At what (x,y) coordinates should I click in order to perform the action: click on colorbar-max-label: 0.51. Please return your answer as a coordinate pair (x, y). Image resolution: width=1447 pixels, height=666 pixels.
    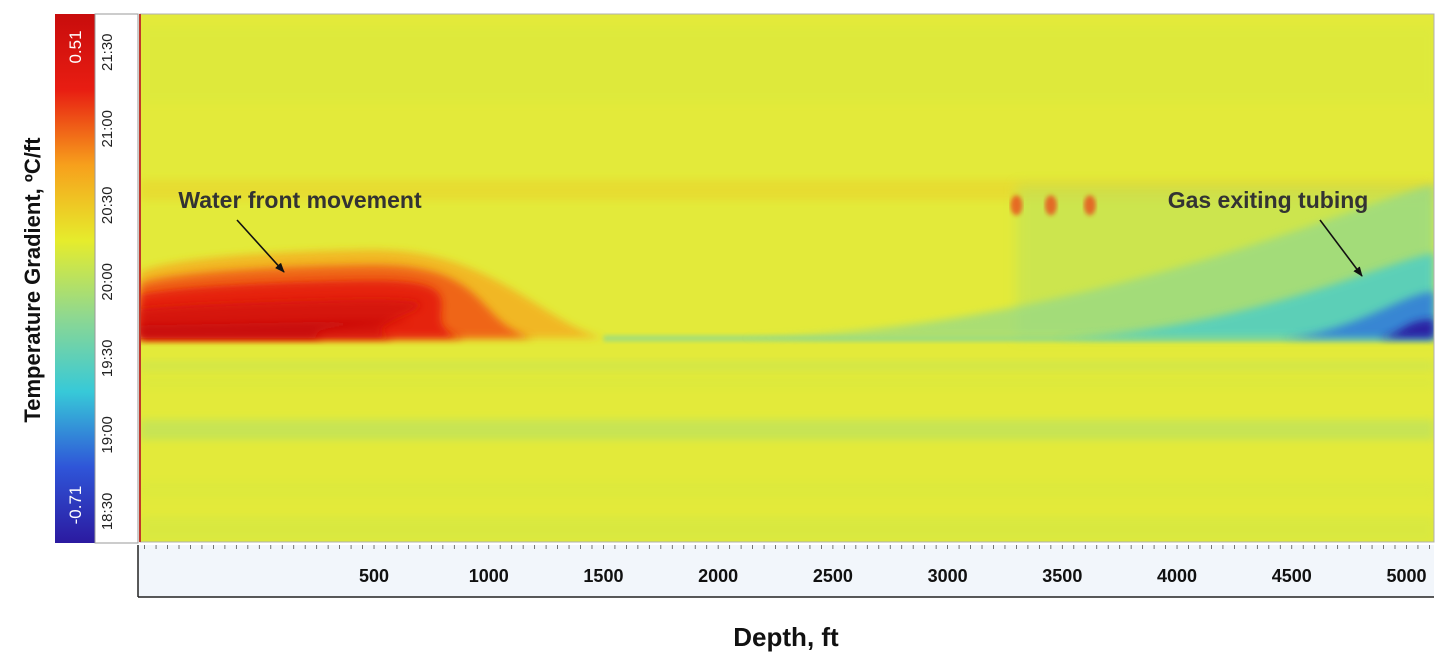
    Looking at the image, I should click on (75, 46).